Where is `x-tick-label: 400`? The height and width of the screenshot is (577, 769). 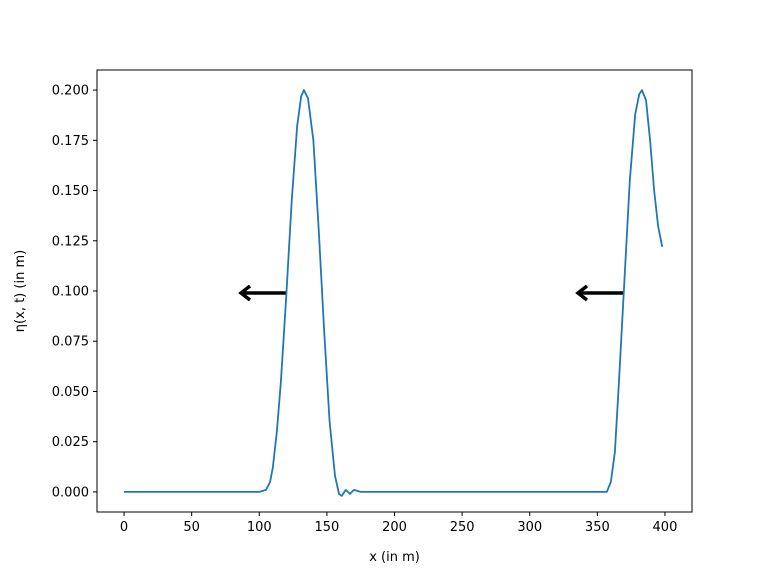
x-tick-label: 400 is located at coordinates (665, 527).